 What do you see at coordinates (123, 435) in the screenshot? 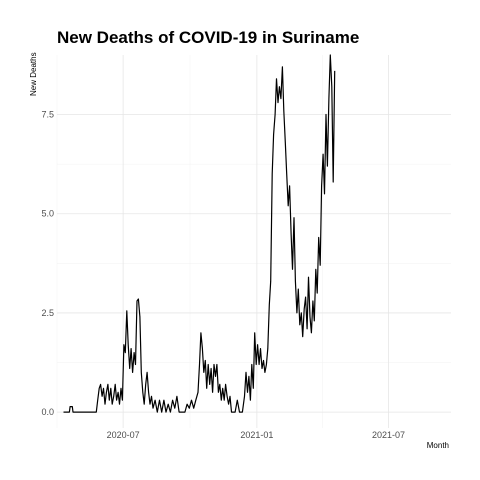
I see `x-tick-label: 2020-07` at bounding box center [123, 435].